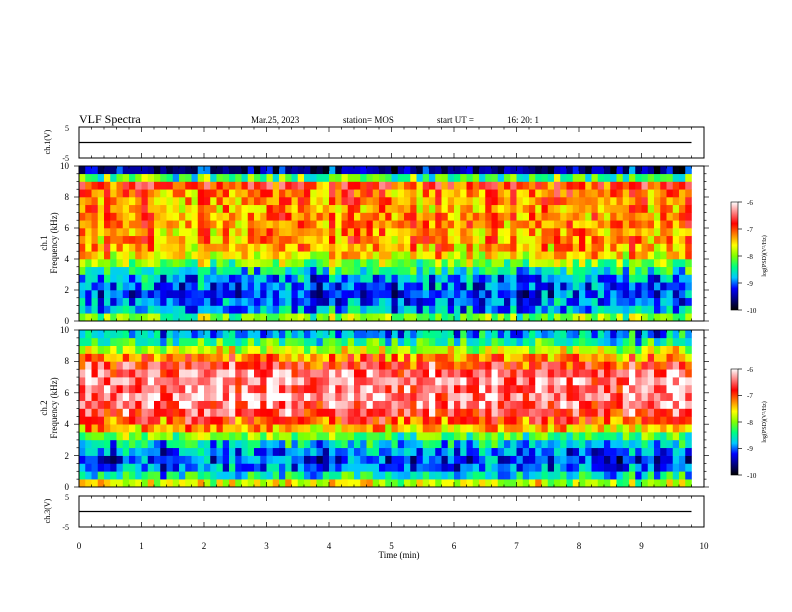 This screenshot has height=612, width=792. Describe the element at coordinates (368, 120) in the screenshot. I see `station-label: station= MOS` at that location.